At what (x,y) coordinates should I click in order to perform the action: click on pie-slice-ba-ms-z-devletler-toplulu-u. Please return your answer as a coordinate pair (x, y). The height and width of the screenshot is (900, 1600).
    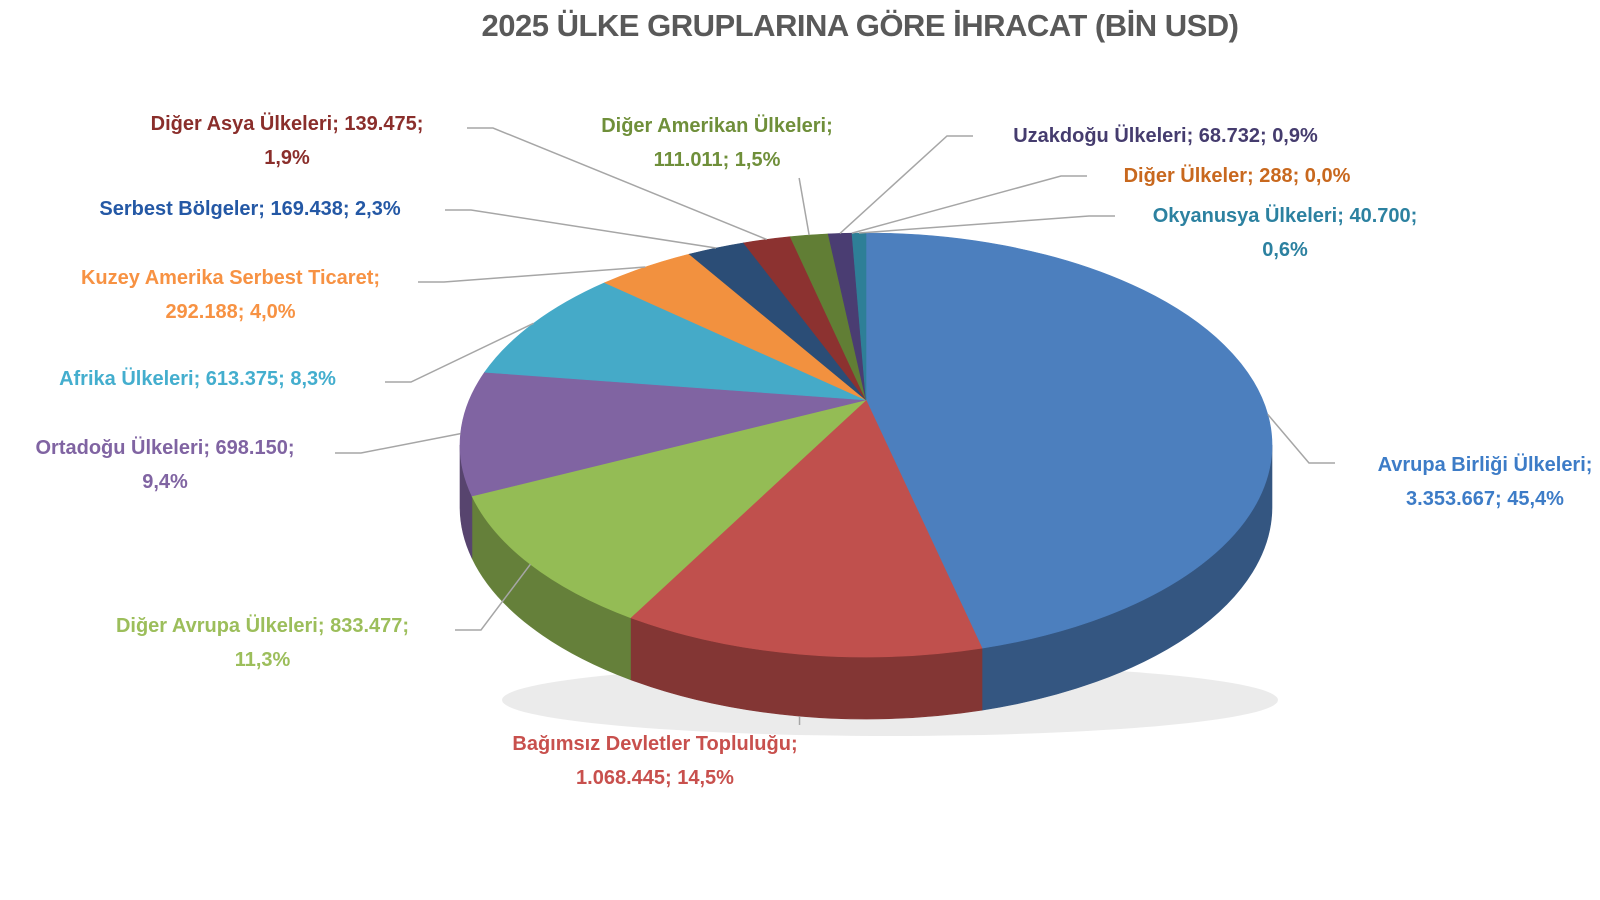
    Looking at the image, I should click on (806, 528).